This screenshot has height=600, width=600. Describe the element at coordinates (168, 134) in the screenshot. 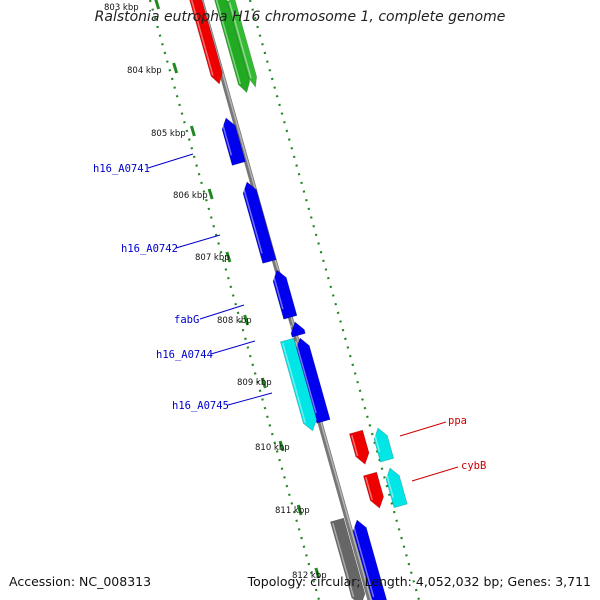

I see `scale-label: 805 kbp` at that location.